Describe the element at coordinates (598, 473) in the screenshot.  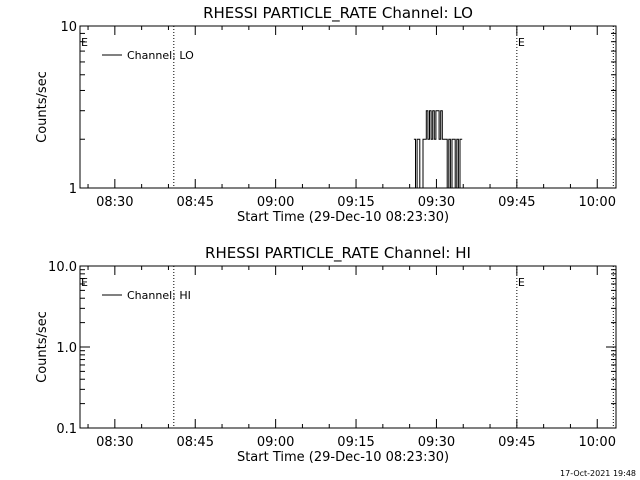
I see `generation-timestamp: 17-Oct-2021 19:48` at that location.